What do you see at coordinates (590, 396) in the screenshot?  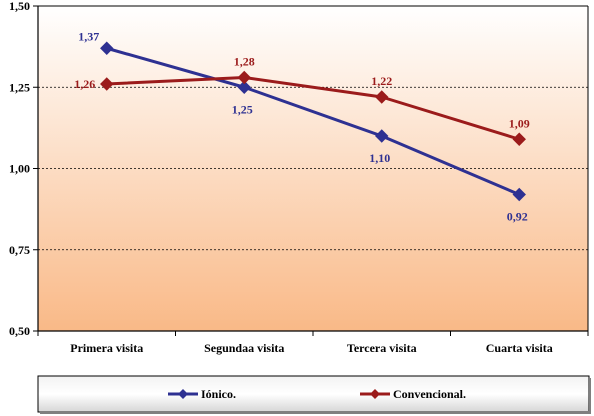 I see `legend-shadow-side` at bounding box center [590, 396].